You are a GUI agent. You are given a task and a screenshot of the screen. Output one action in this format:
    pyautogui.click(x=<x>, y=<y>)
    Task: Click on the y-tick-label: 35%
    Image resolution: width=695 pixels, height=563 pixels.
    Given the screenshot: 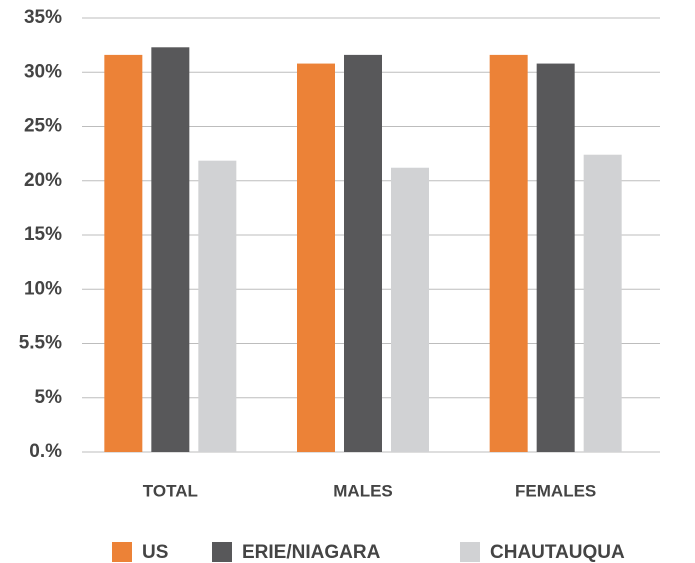 What is the action you would take?
    pyautogui.click(x=43, y=17)
    